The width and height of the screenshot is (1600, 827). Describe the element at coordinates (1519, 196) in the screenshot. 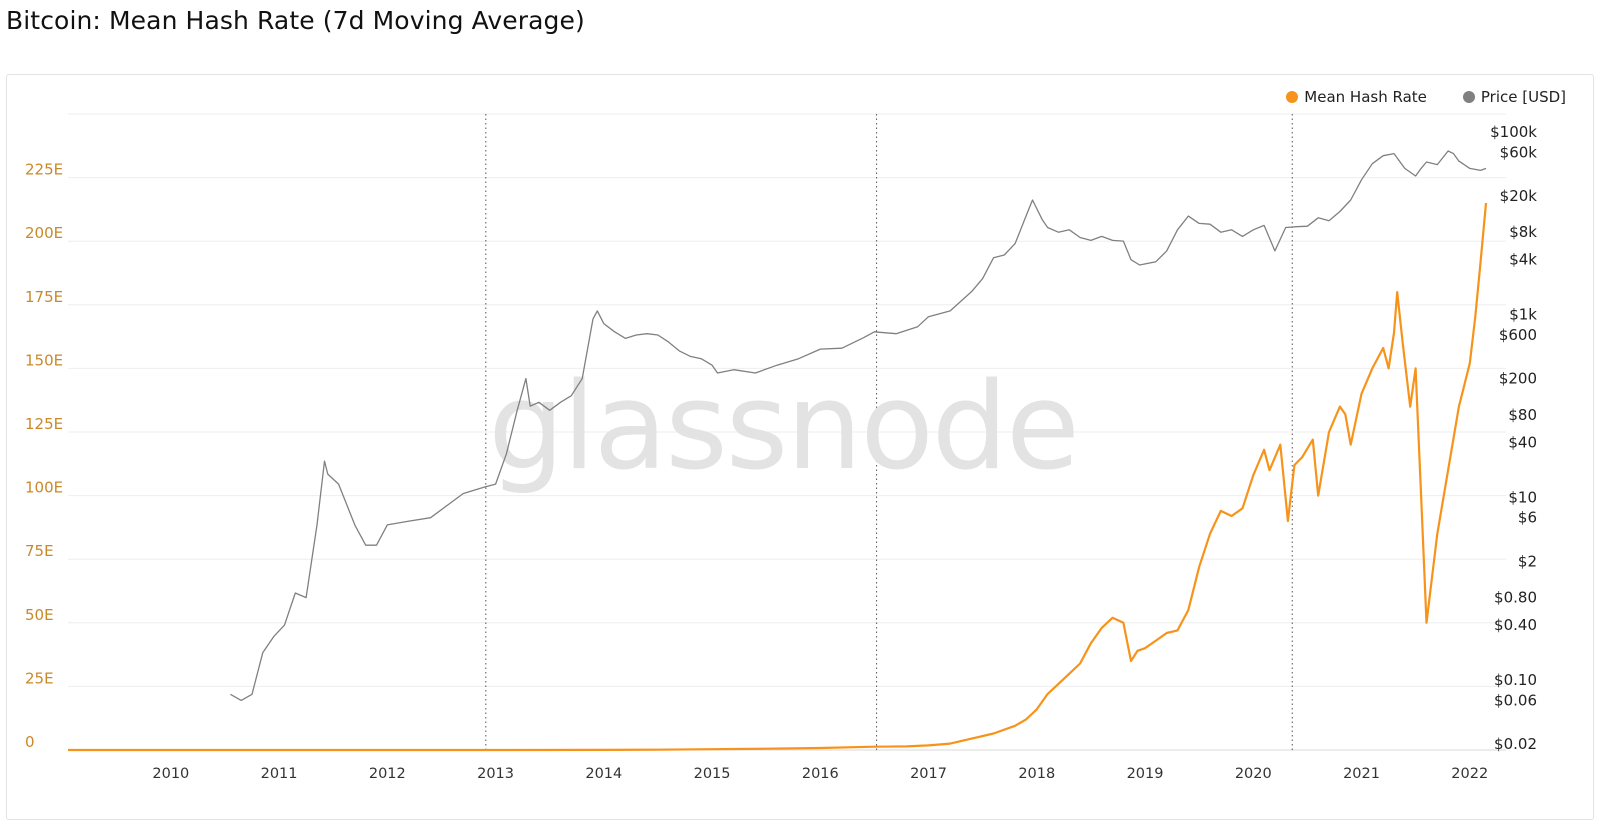

I see `right-axis-tick-label: $20k` at that location.